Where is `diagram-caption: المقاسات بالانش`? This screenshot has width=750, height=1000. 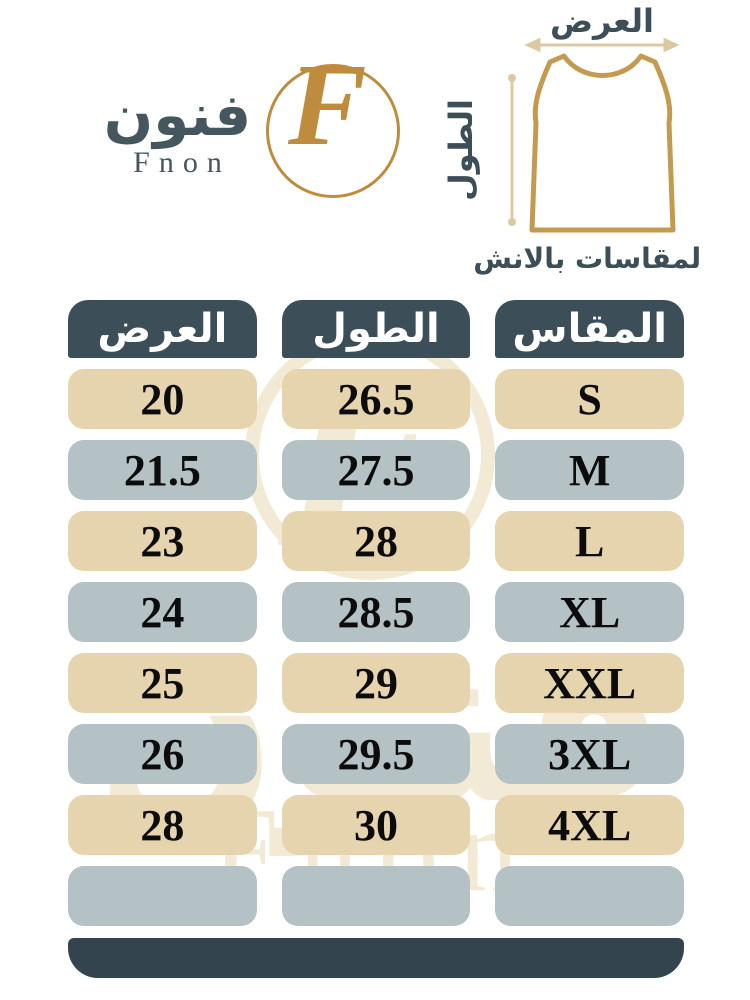 diagram-caption: المقاسات بالانش is located at coordinates (586, 258).